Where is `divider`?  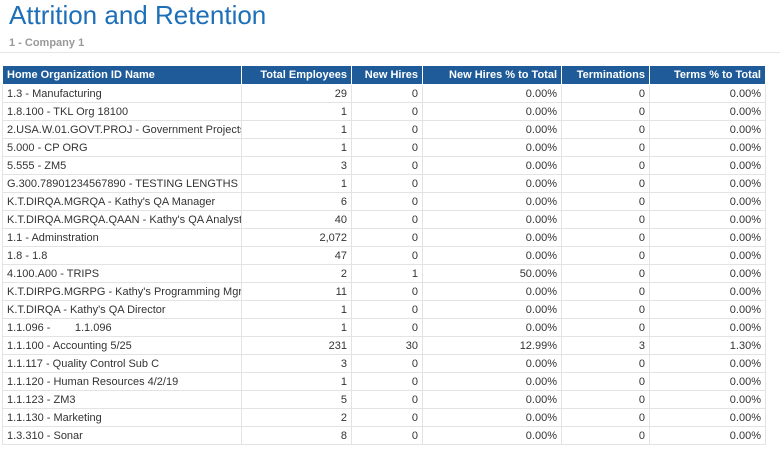
divider is located at coordinates (390, 52).